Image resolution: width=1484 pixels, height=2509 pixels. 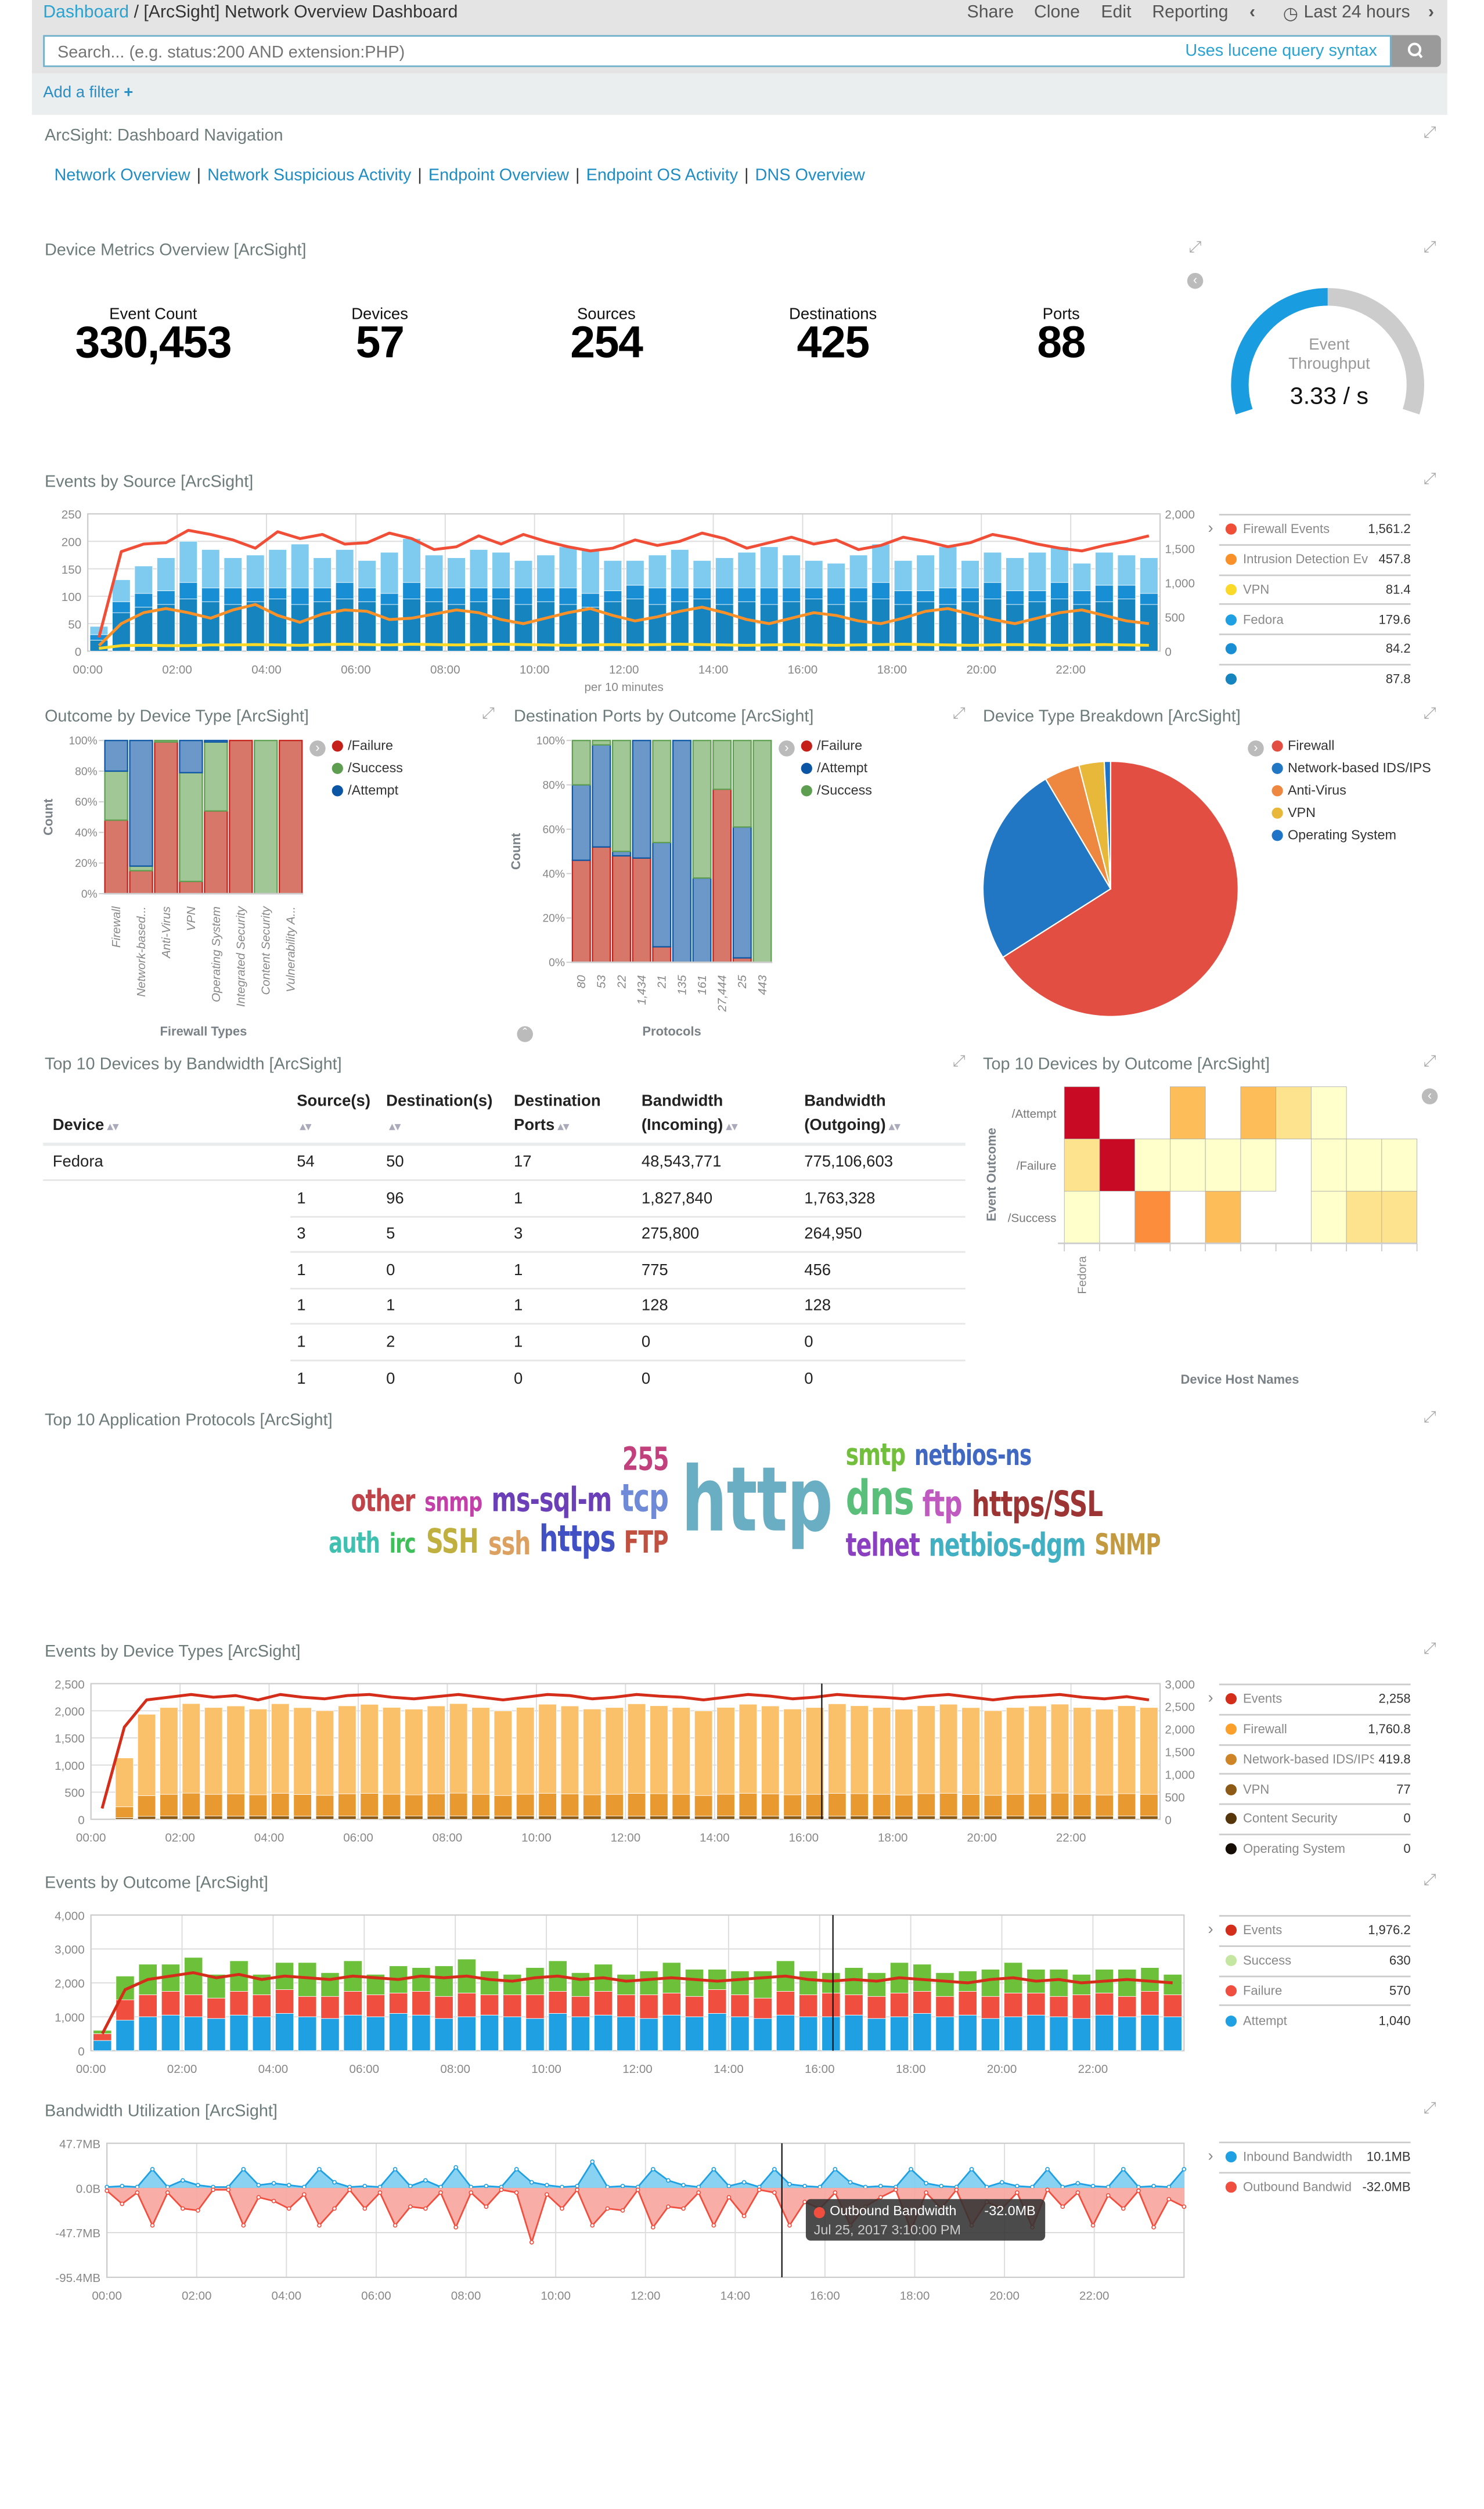 I want to click on legend-item: Outbound Bandwid -32.0MB, so click(x=1315, y=2186).